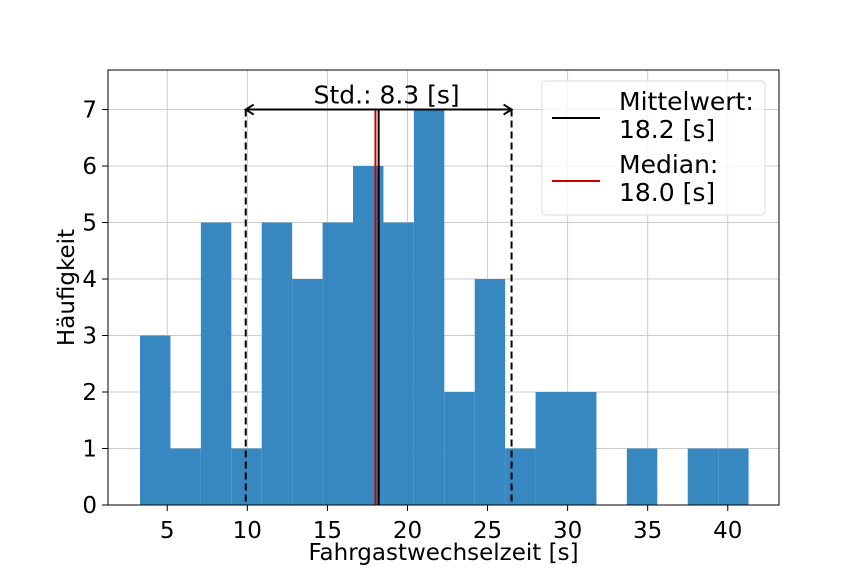 The image size is (864, 576). I want to click on x-tick-label: 25, so click(487, 531).